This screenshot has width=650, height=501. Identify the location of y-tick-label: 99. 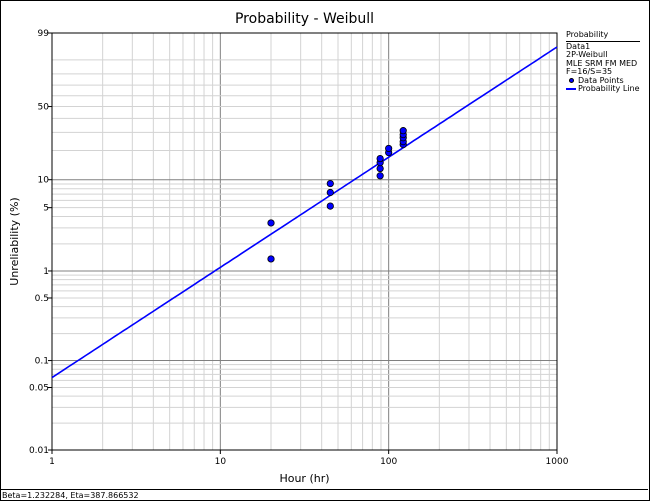
(44, 34).